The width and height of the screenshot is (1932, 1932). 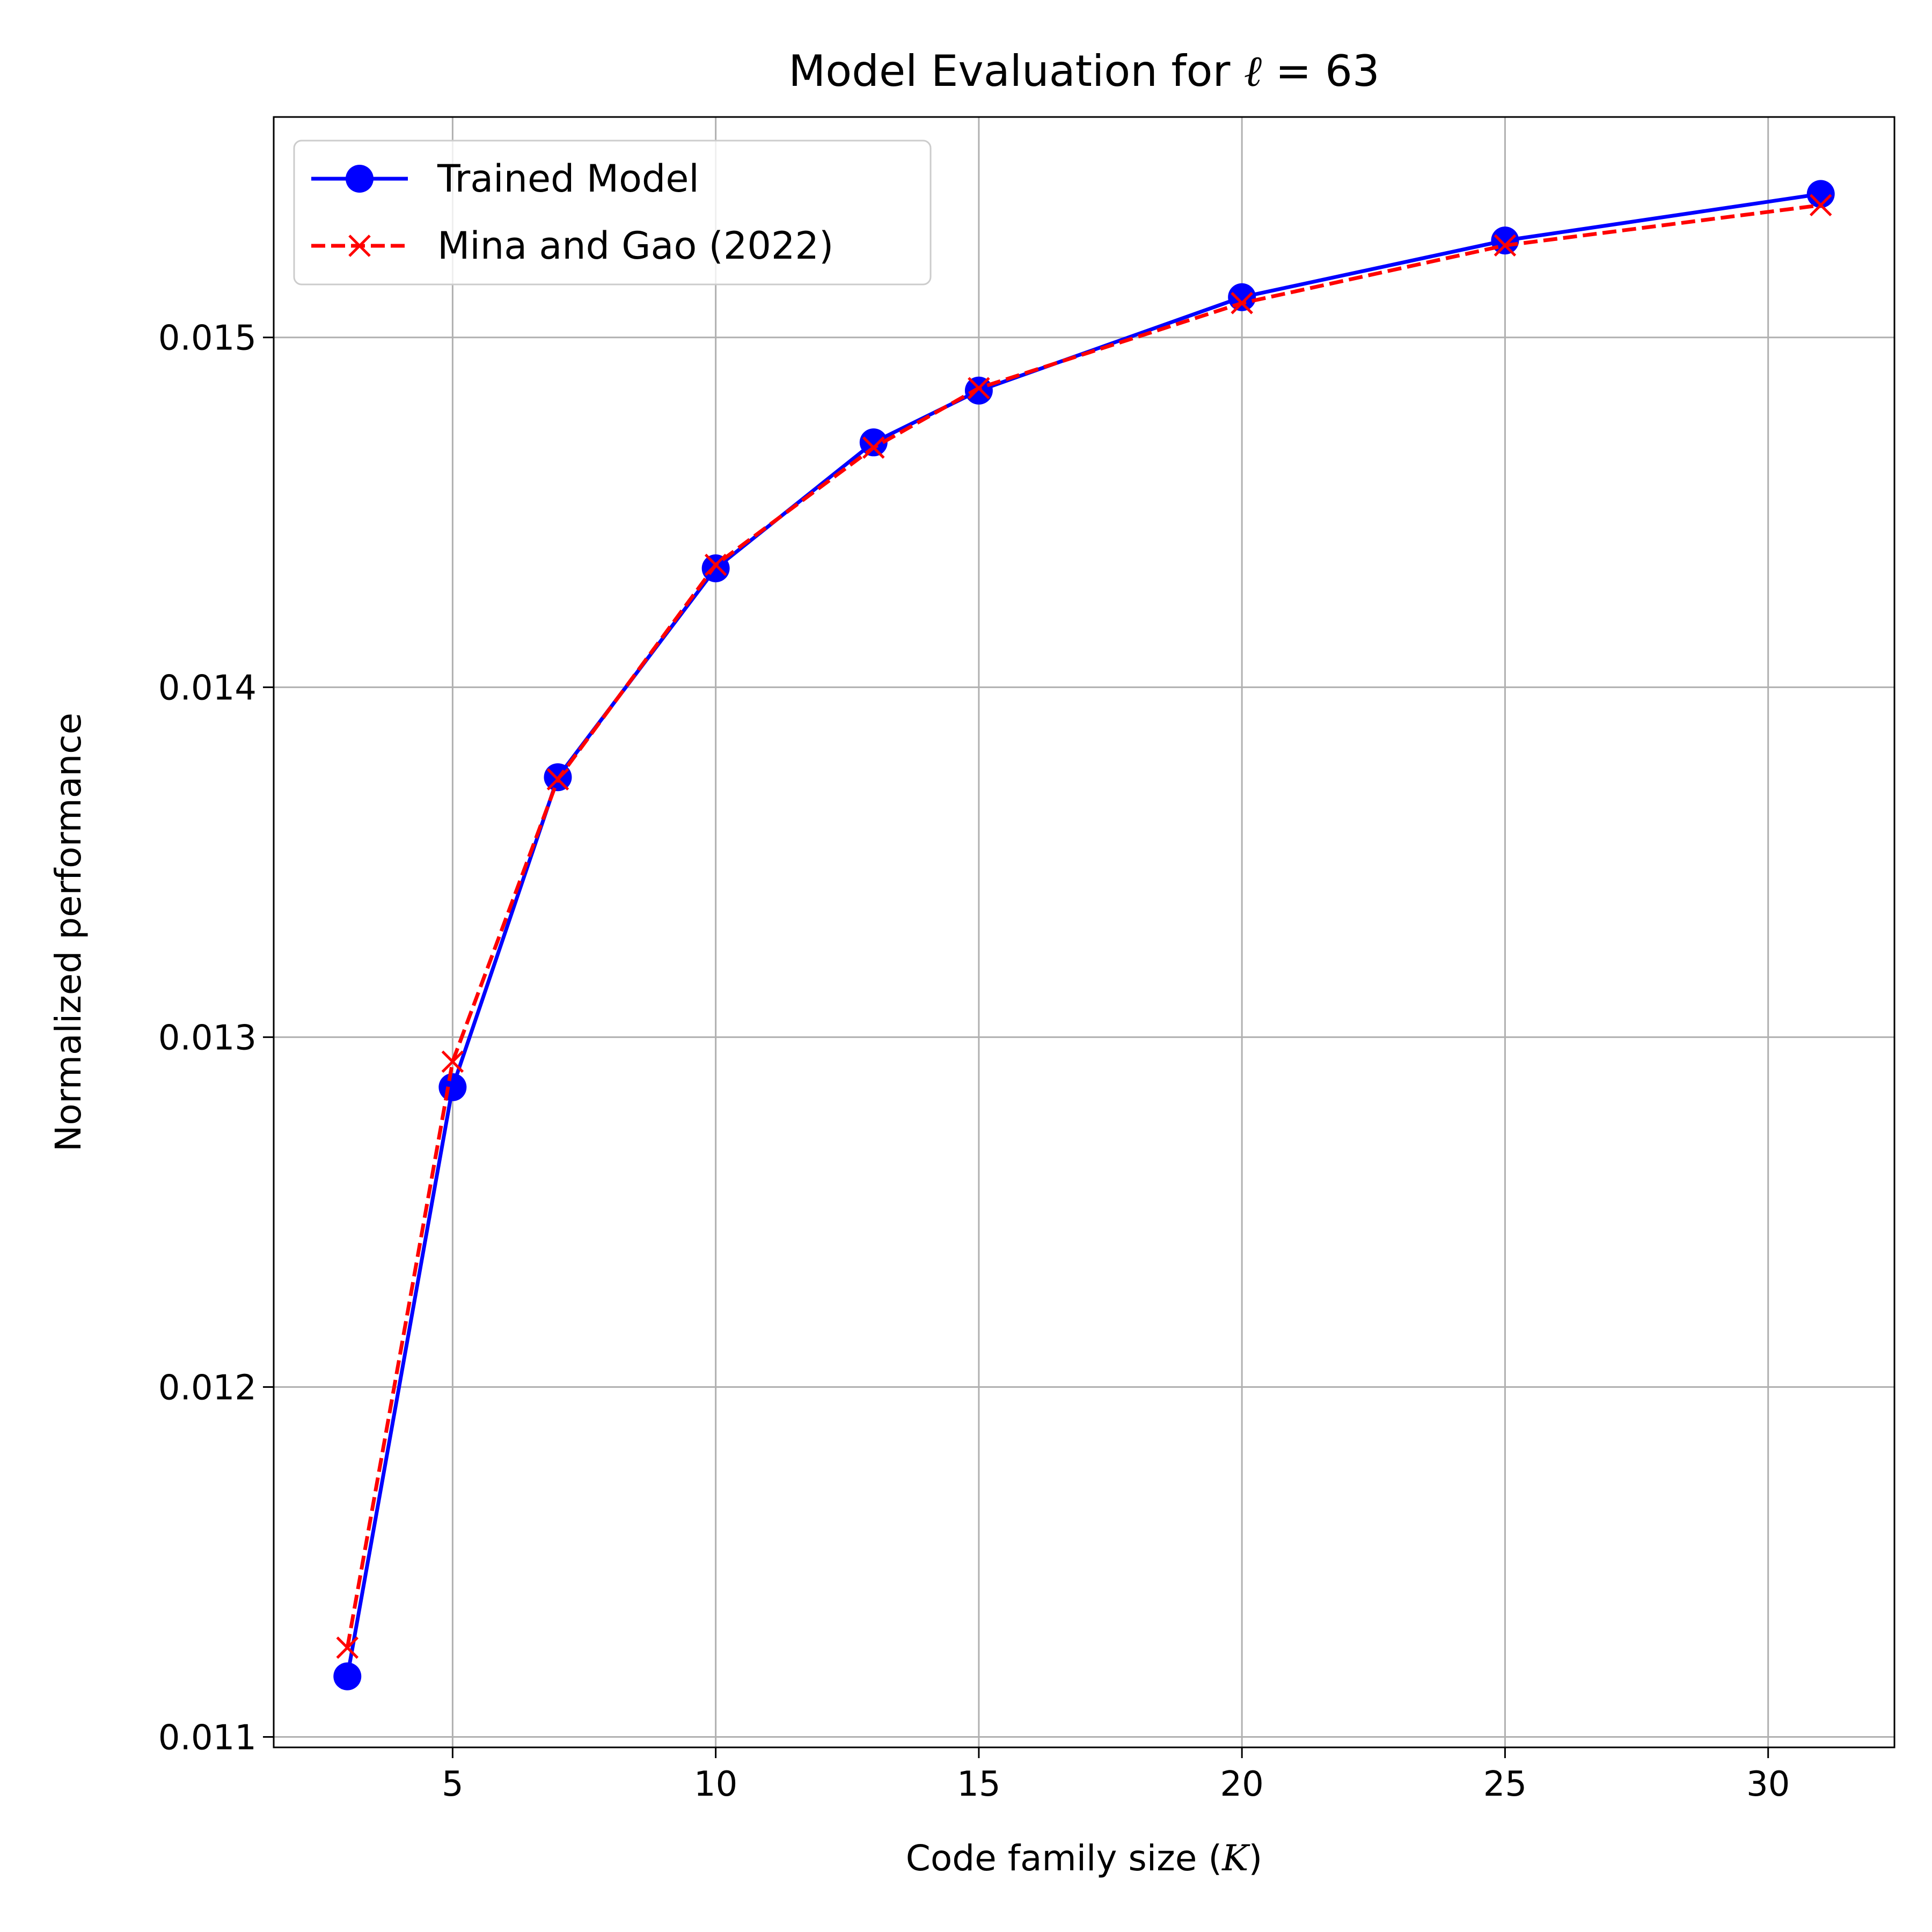 I want to click on legend: Trained Model Mina and Gao (2022), so click(x=612, y=213).